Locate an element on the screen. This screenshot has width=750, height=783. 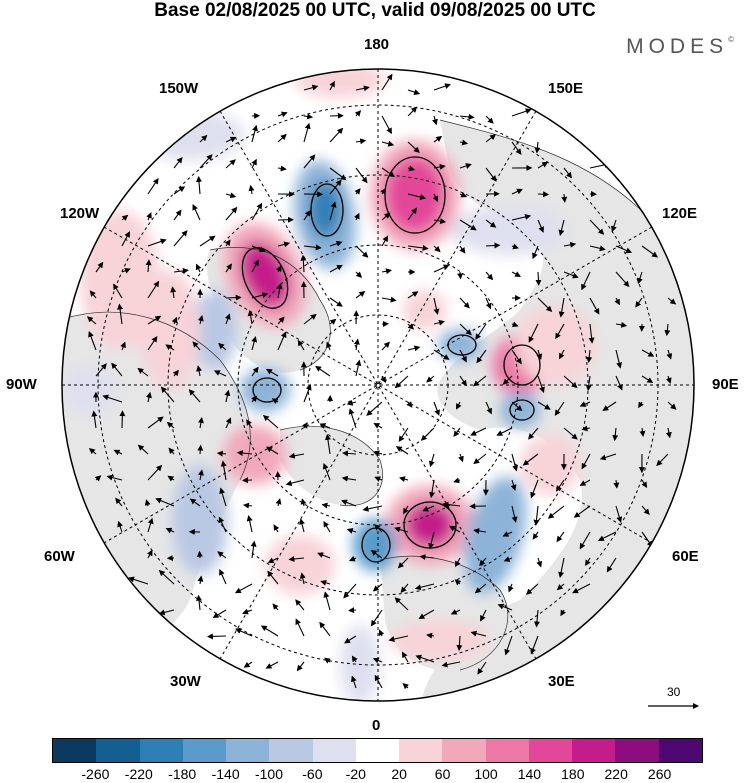
colorbar-tick-label: 220 is located at coordinates (616, 774).